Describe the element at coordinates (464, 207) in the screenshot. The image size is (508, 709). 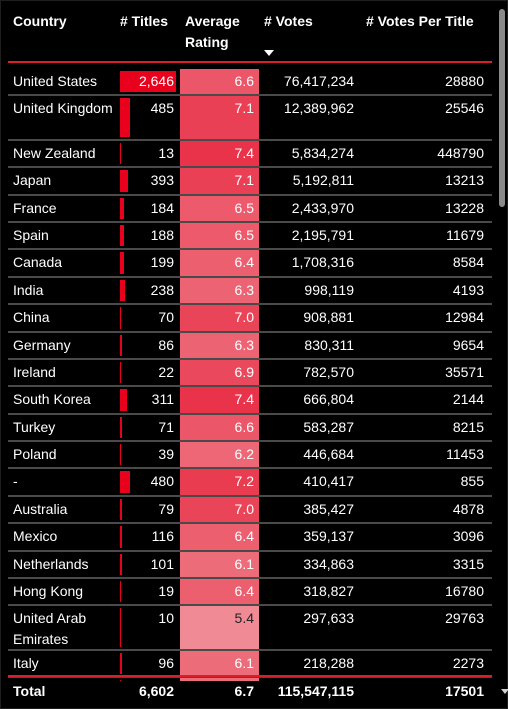
I see `votes-per-title-cell: 13228` at that location.